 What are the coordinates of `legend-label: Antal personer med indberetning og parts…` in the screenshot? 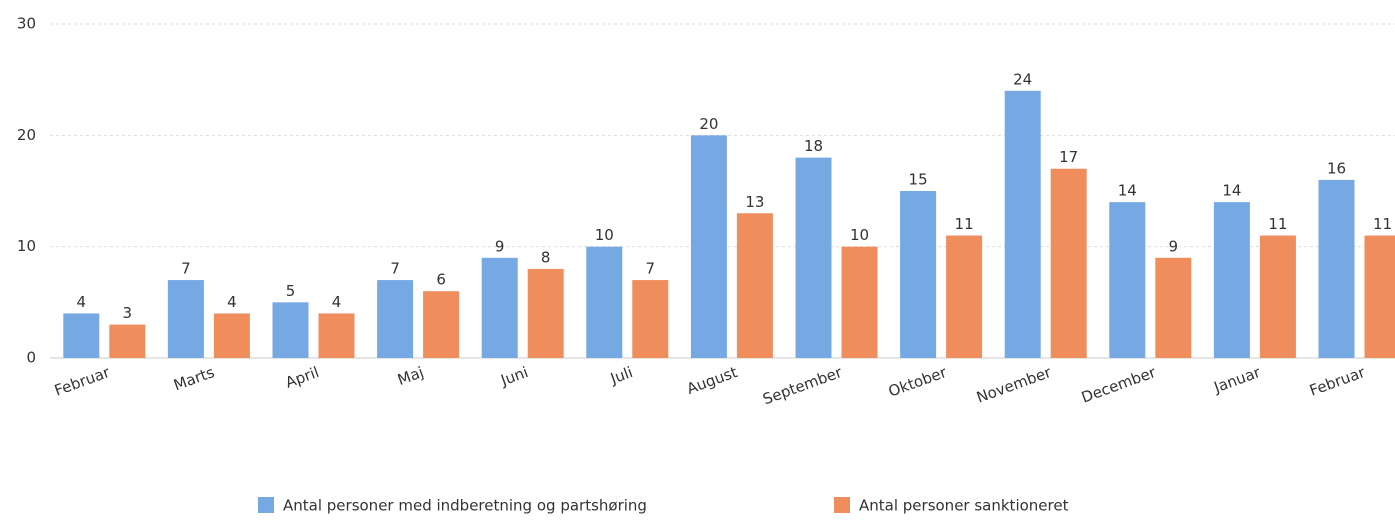 It's located at (465, 506).